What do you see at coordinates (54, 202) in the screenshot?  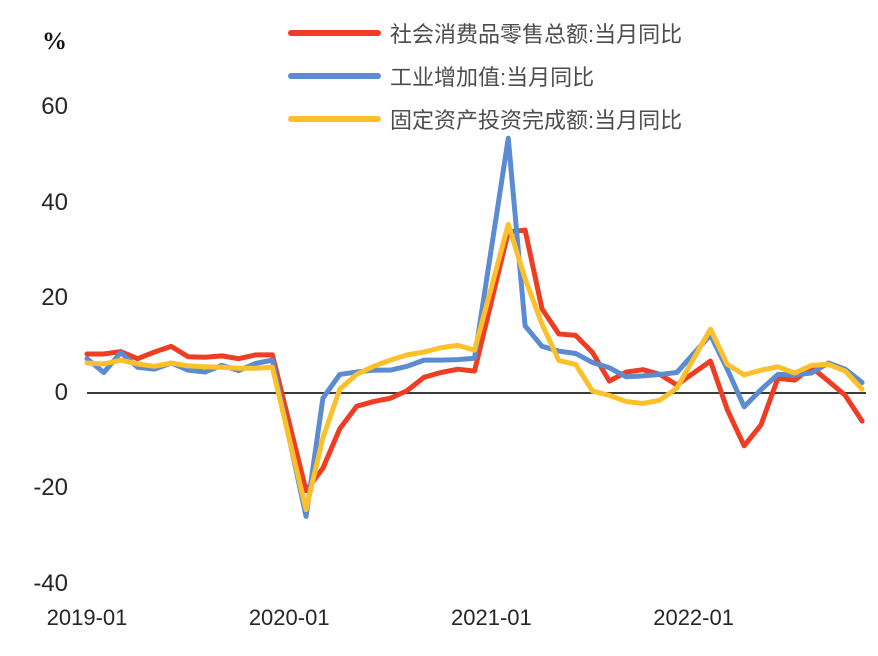 I see `y-tick-label: 40` at bounding box center [54, 202].